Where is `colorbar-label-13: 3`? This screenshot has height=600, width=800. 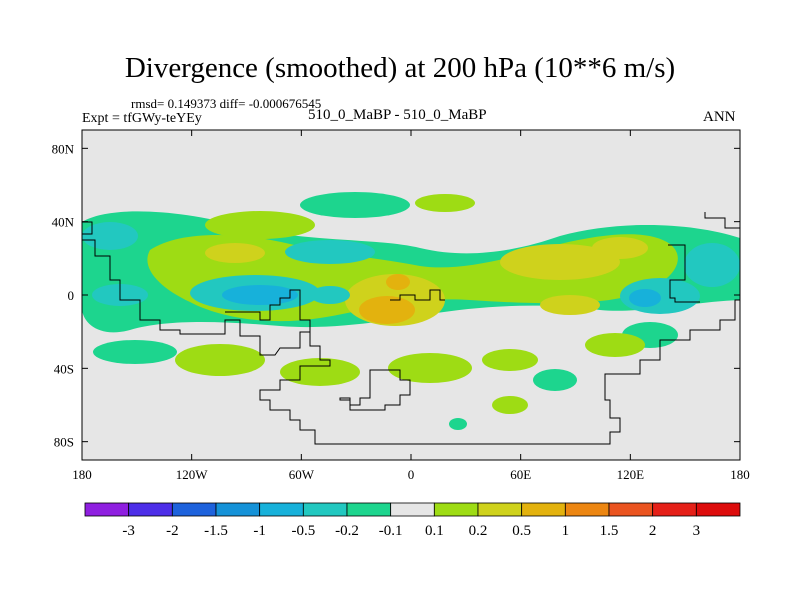 colorbar-label-13: 3 is located at coordinates (697, 531).